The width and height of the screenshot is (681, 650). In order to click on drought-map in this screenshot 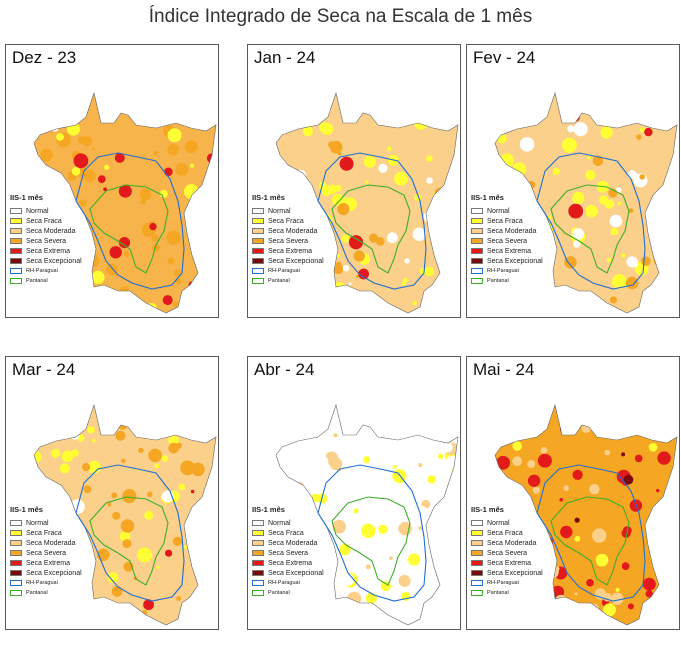, I will do `click(367, 202)`.